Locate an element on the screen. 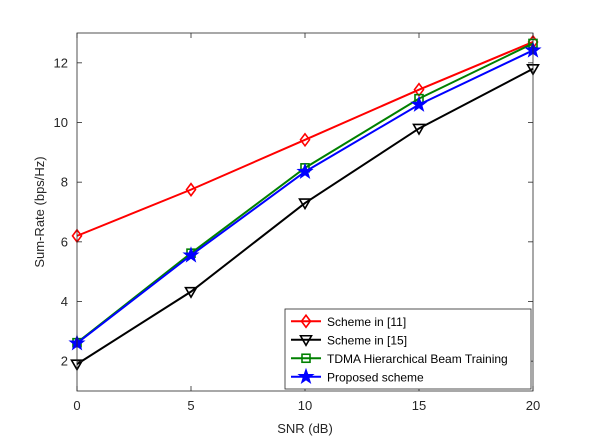 Image resolution: width=589 pixels, height=442 pixels. y-tick-label: 4 is located at coordinates (64, 301).